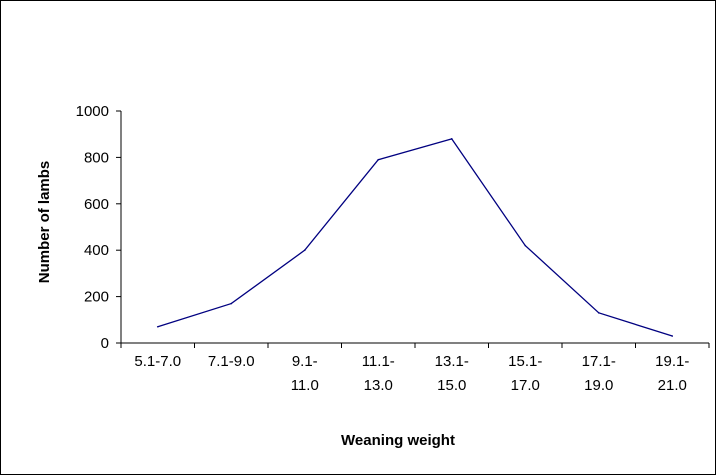  I want to click on y-axis-title: Number of lambs, so click(44, 222).